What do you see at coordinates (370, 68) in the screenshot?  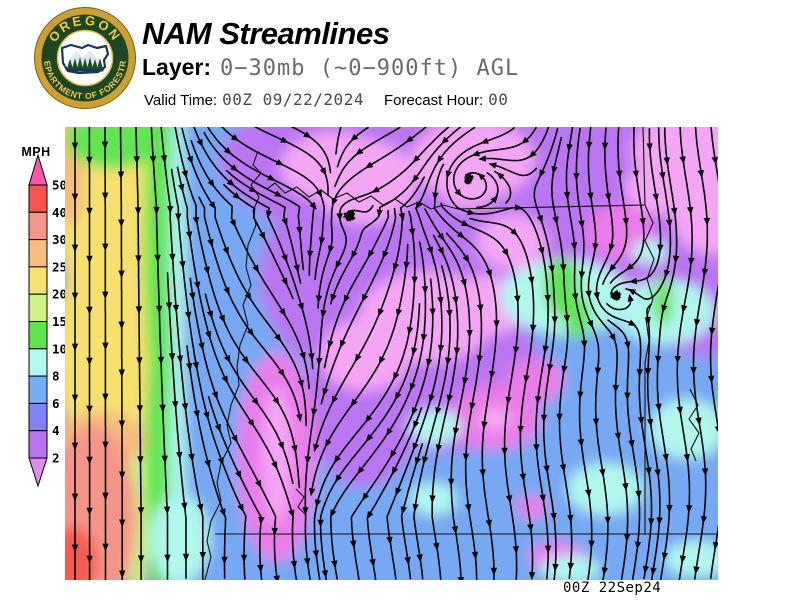 I see `layer-value: 0−30mb (~0−900ft) AGL` at bounding box center [370, 68].